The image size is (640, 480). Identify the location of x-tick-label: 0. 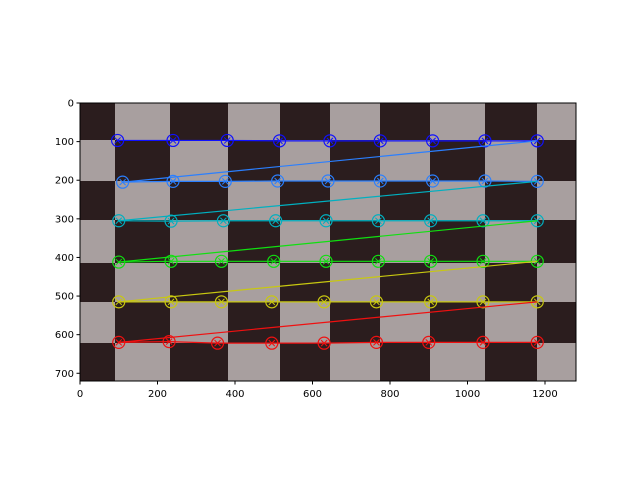
(80, 394).